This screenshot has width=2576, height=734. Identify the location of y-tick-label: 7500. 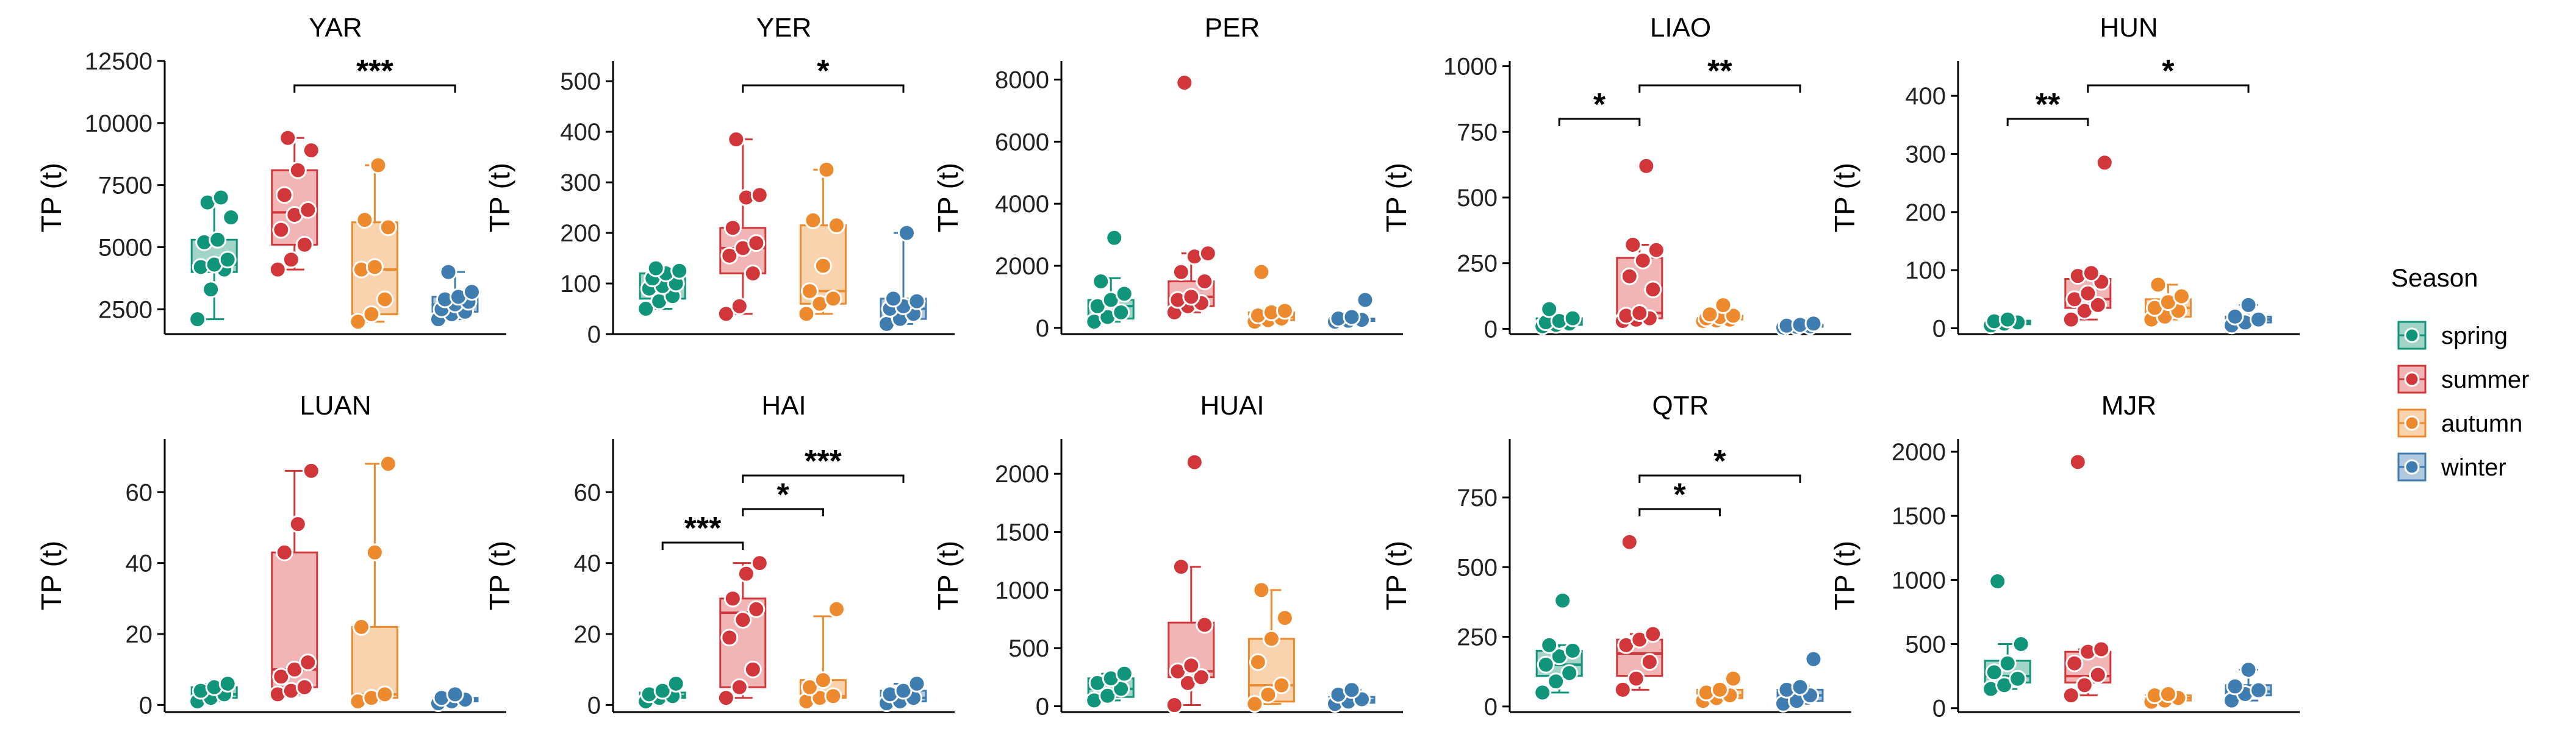
(125, 186).